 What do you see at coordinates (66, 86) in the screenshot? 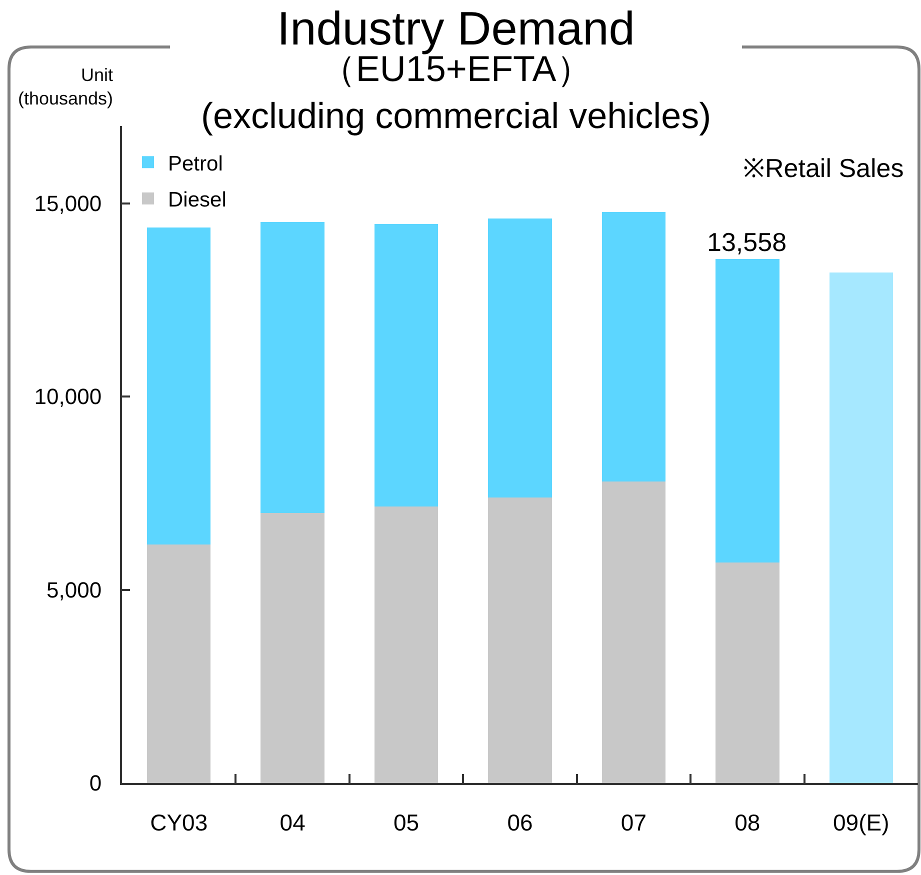
I see `y-axis-title: Unit (thousands)` at bounding box center [66, 86].